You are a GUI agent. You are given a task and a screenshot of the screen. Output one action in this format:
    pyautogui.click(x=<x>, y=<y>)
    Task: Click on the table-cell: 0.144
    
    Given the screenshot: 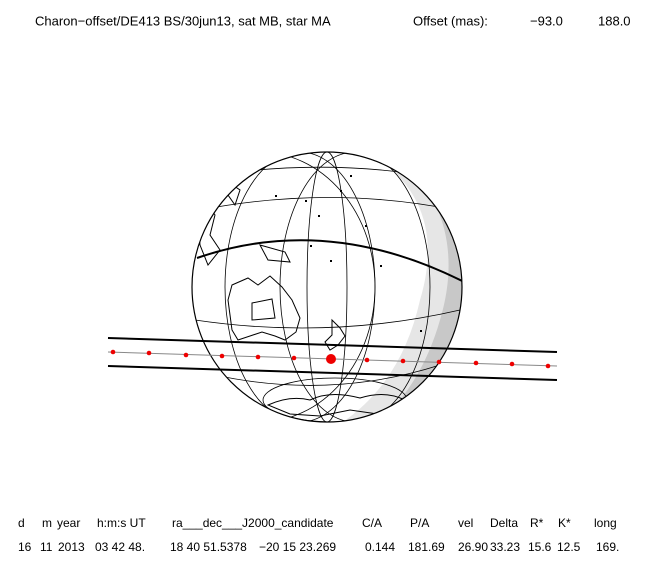 What is the action you would take?
    pyautogui.click(x=380, y=547)
    